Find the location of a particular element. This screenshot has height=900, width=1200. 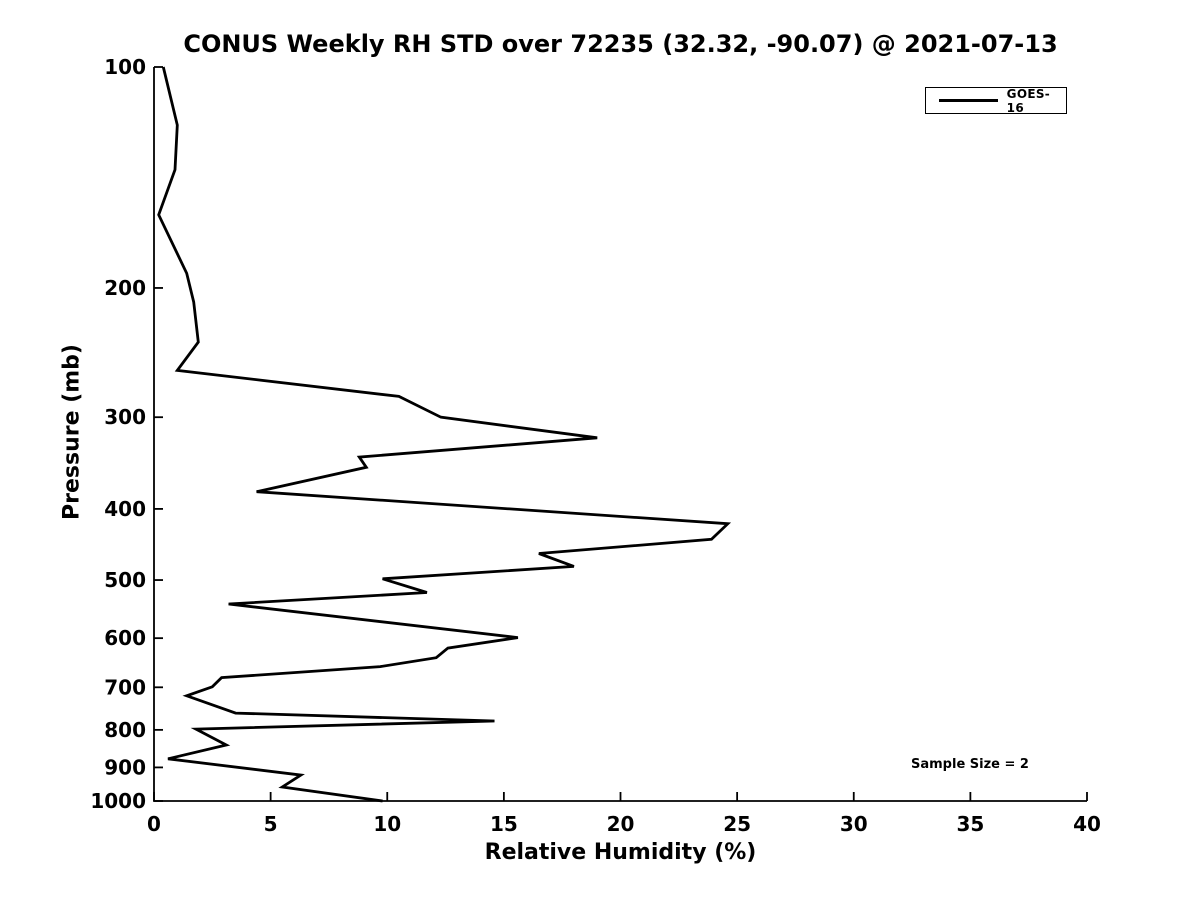

legend: GOES-16 is located at coordinates (996, 100).